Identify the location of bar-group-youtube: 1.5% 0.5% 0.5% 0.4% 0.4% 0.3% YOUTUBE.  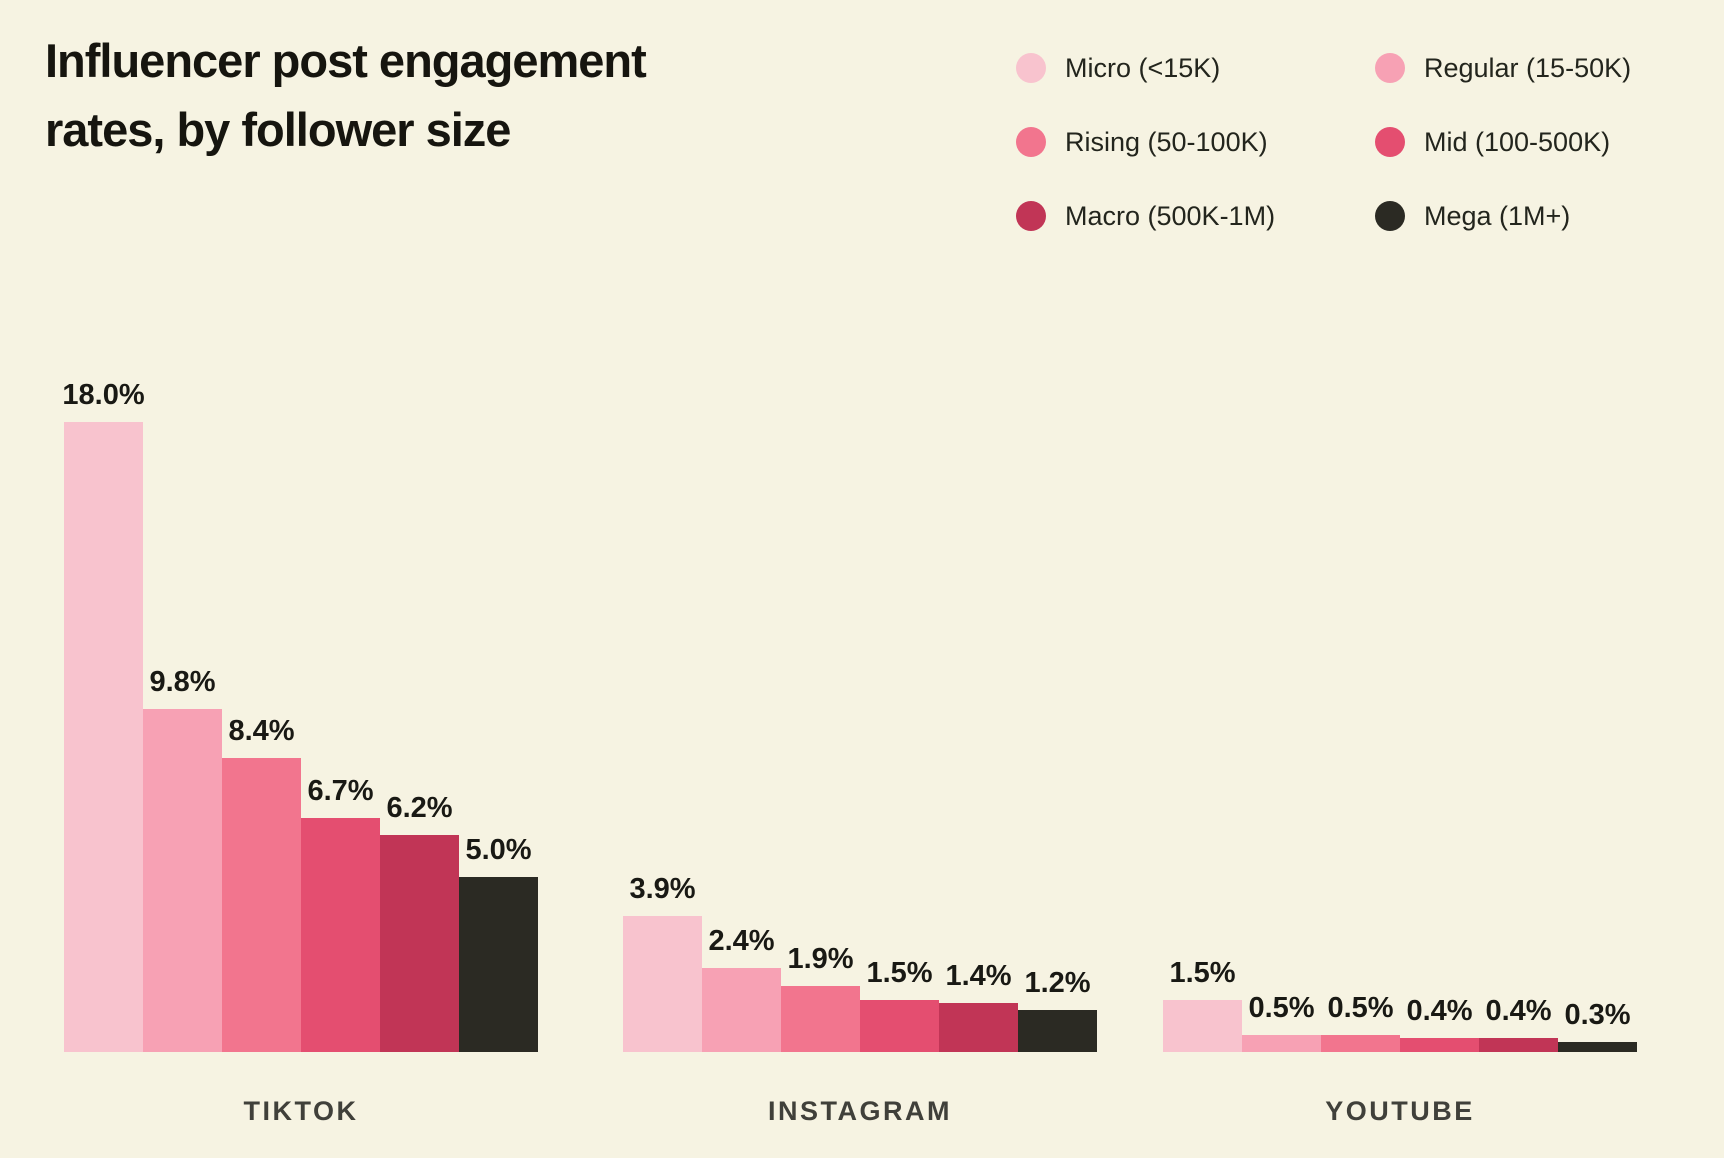
(1400, 1041).